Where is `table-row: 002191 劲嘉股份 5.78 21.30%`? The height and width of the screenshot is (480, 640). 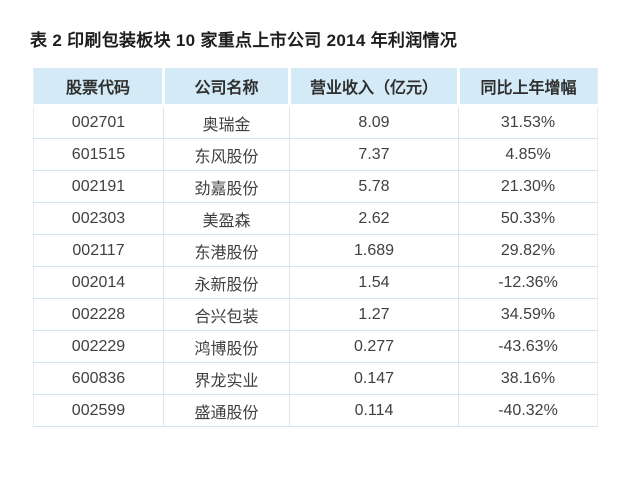
table-row: 002191 劲嘉股份 5.78 21.30% is located at coordinates (315, 186).